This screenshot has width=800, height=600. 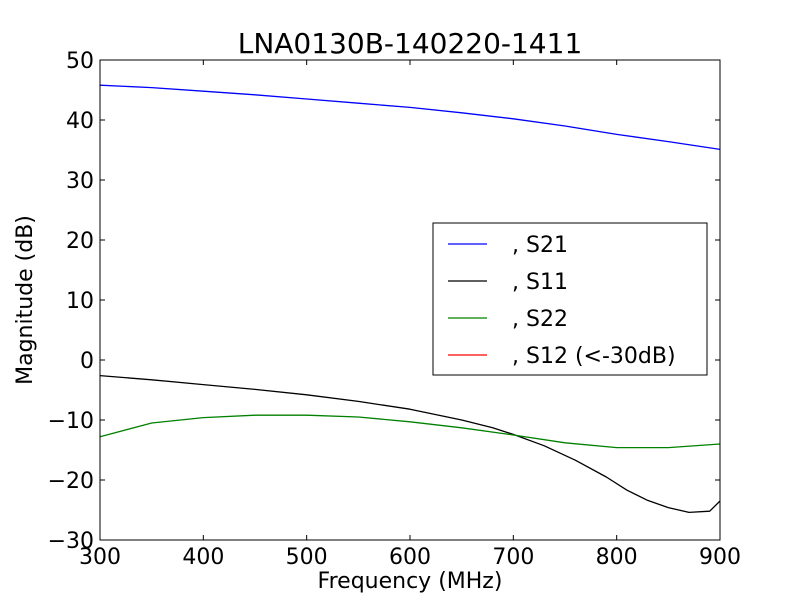 I want to click on y-tick-label: 10, so click(x=80, y=301).